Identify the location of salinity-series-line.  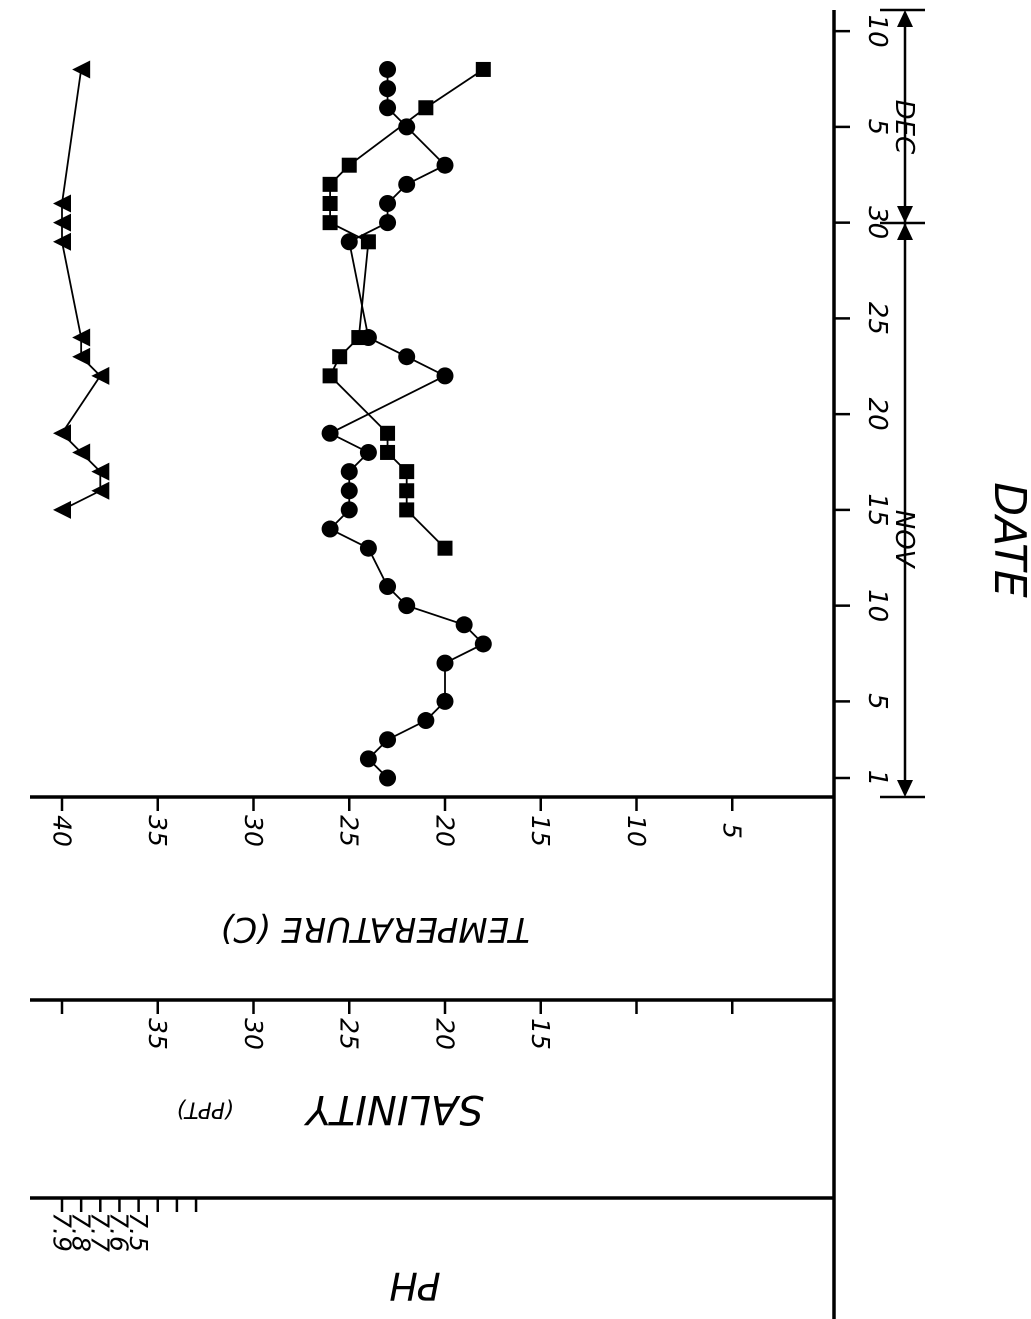
(406, 308).